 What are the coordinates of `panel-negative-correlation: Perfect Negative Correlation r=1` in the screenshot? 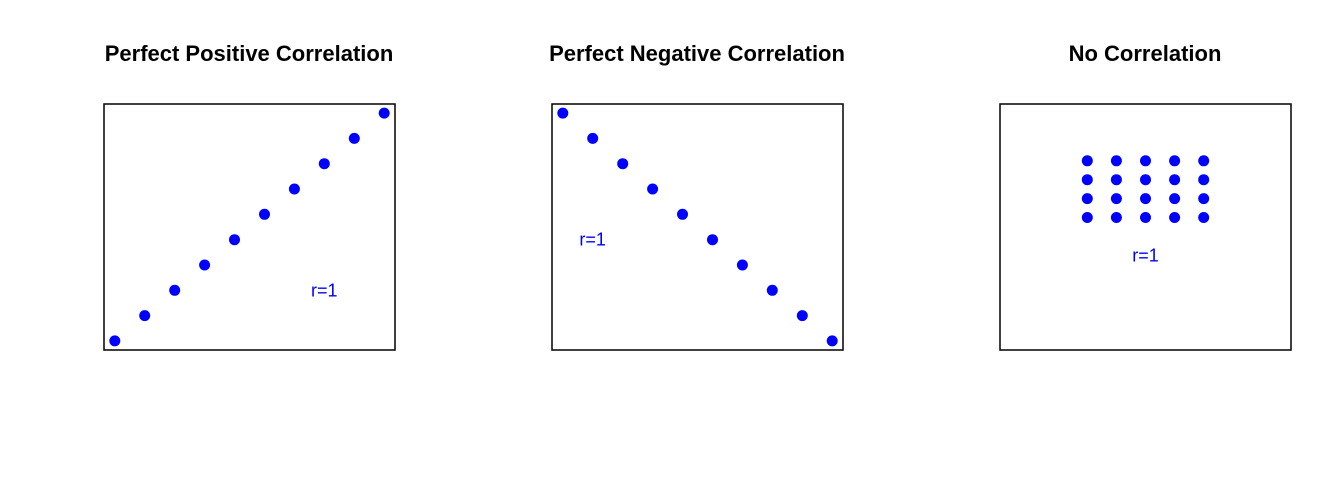 It's located at (697, 196).